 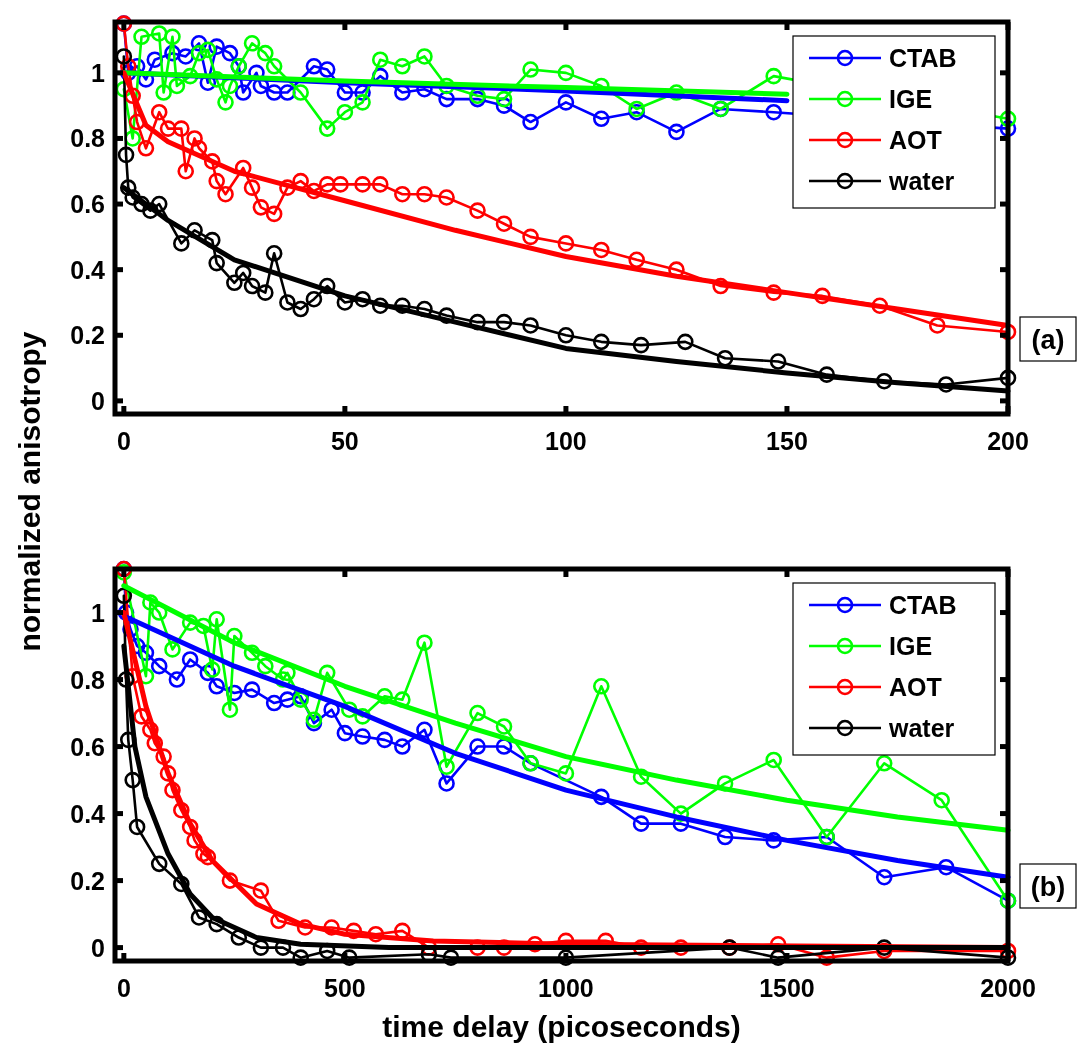 What do you see at coordinates (1008, 441) in the screenshot?
I see `x-tick-label: 200` at bounding box center [1008, 441].